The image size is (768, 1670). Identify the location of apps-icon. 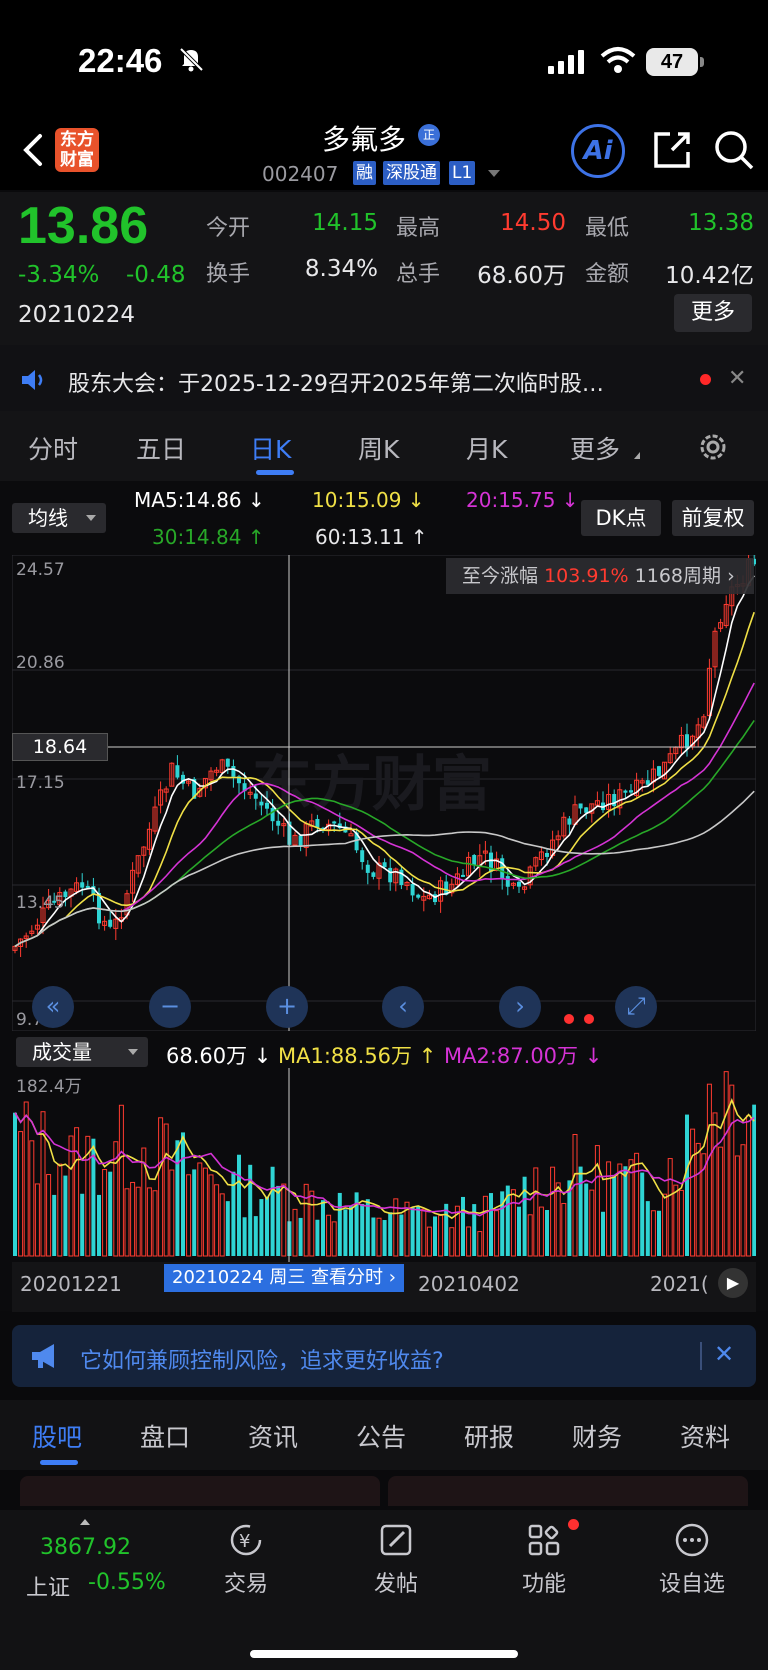
(544, 1542).